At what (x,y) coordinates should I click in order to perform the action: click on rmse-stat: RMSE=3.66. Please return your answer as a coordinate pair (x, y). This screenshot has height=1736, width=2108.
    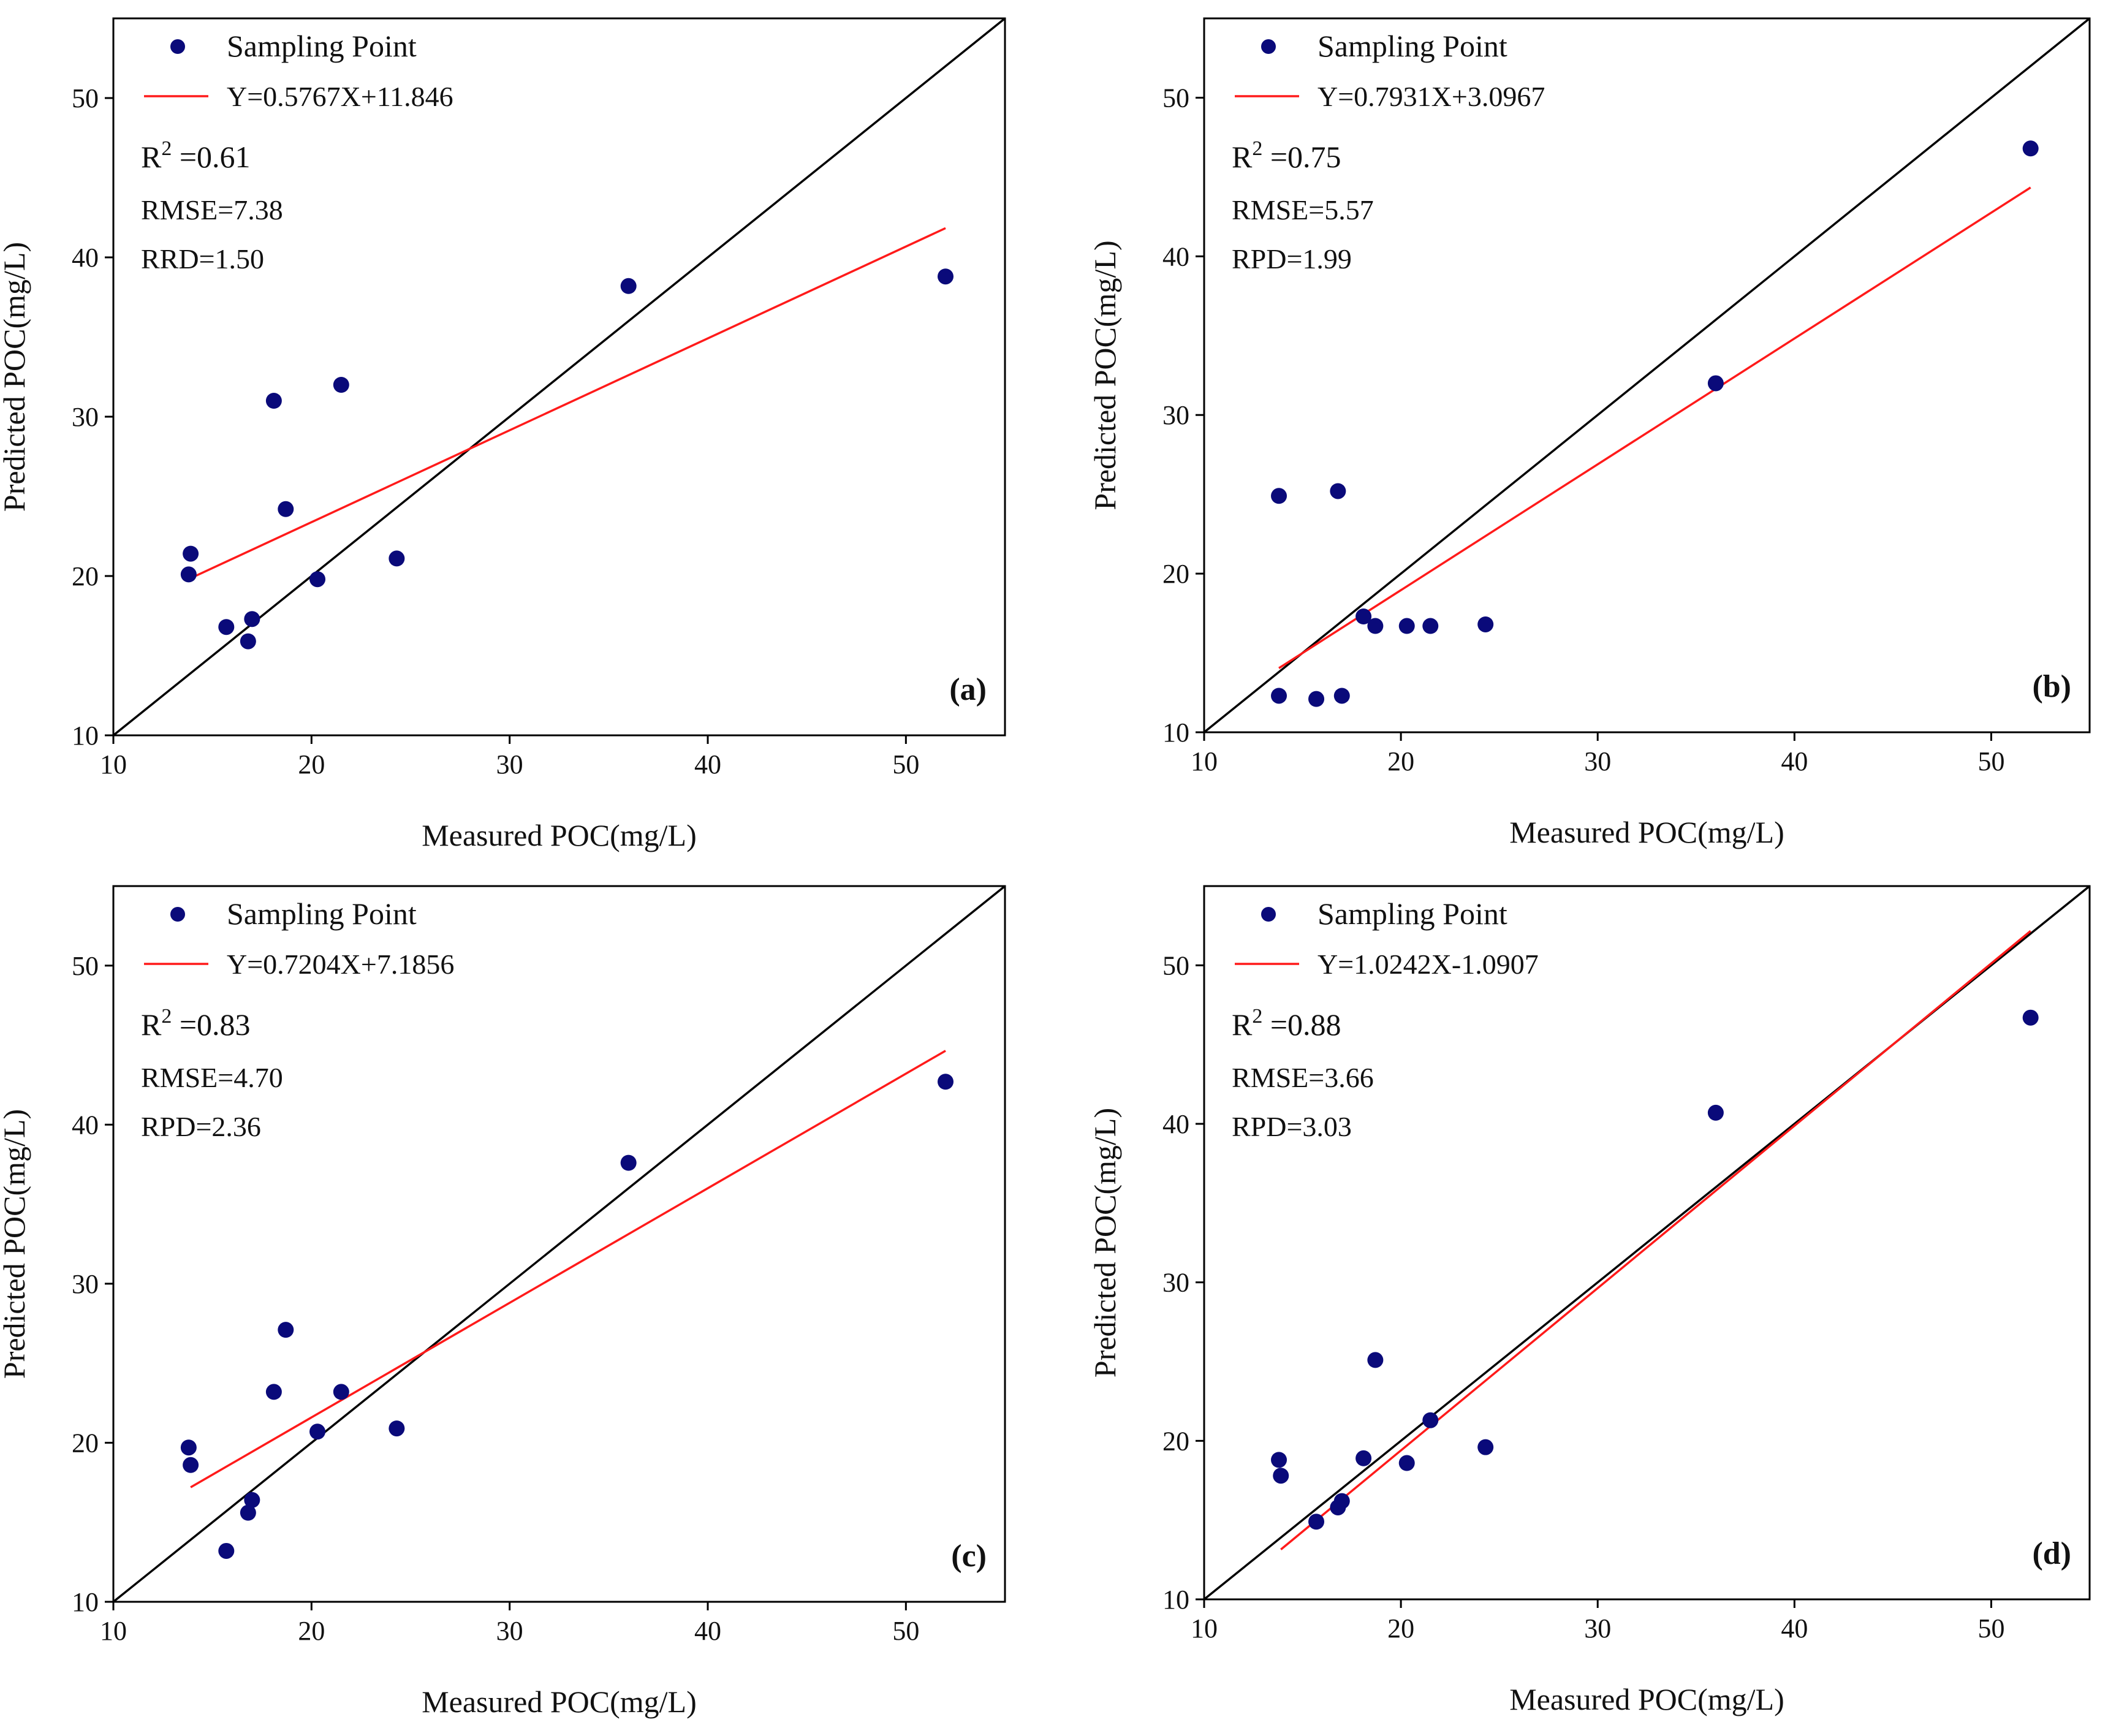
    Looking at the image, I should click on (1303, 1077).